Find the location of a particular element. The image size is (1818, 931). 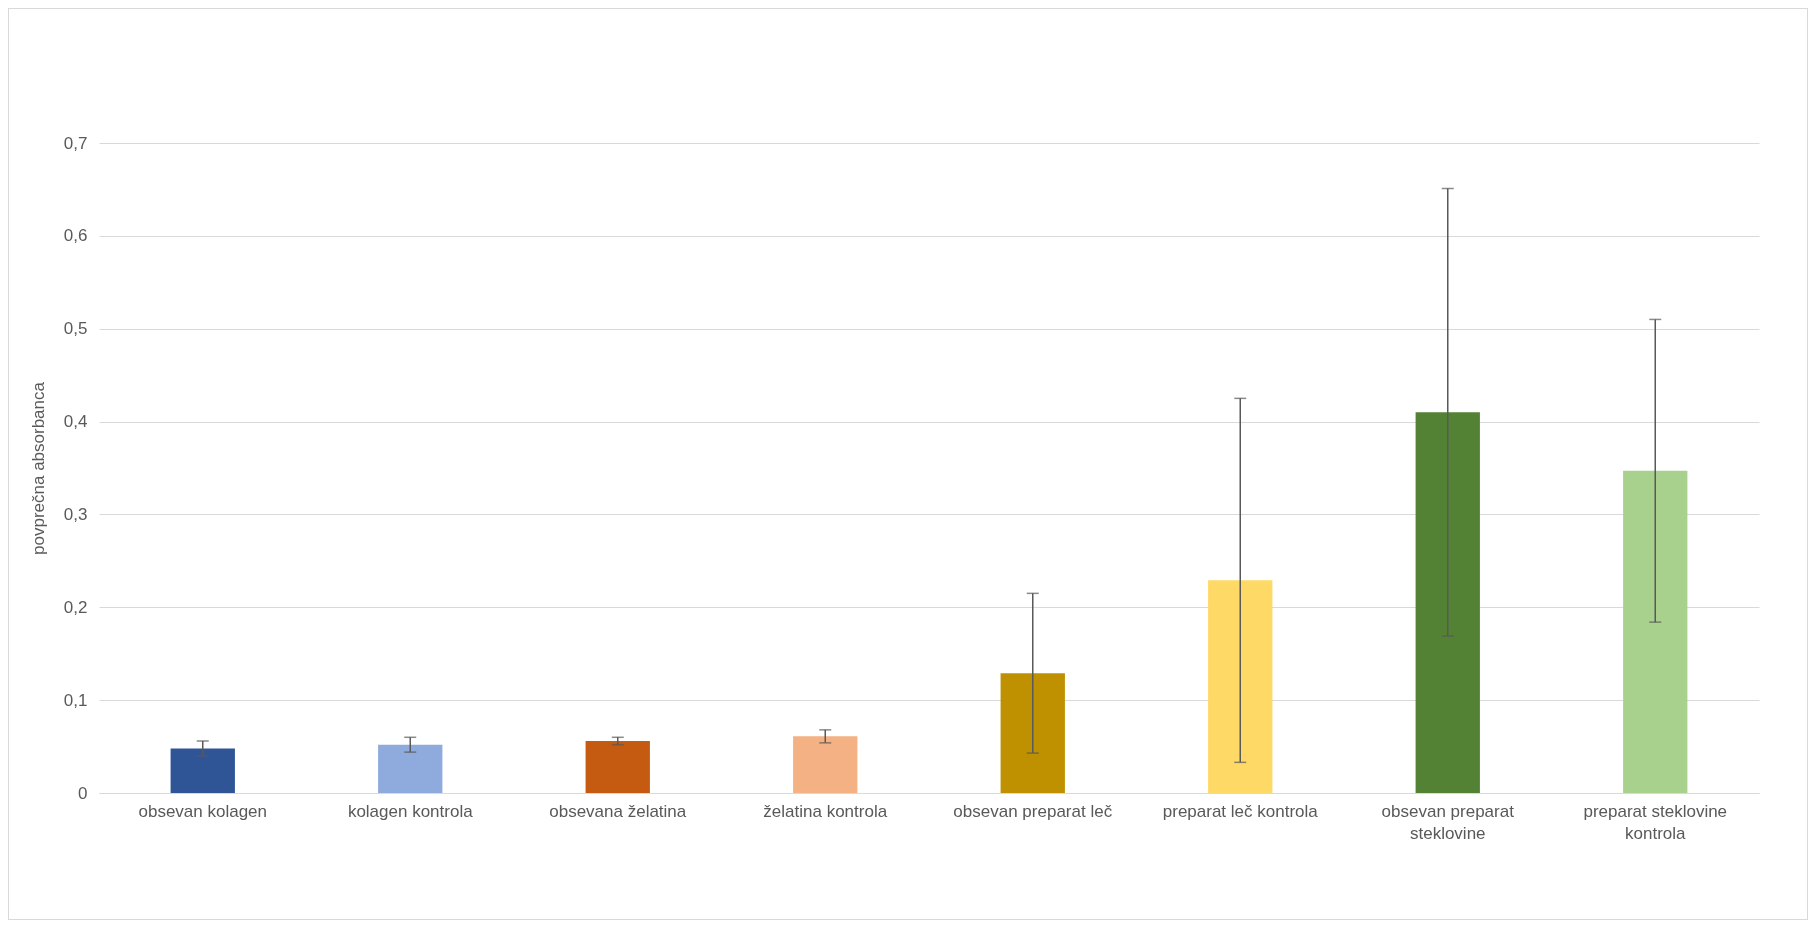

x-tick-label: obsevan preparat leč is located at coordinates (1033, 811).